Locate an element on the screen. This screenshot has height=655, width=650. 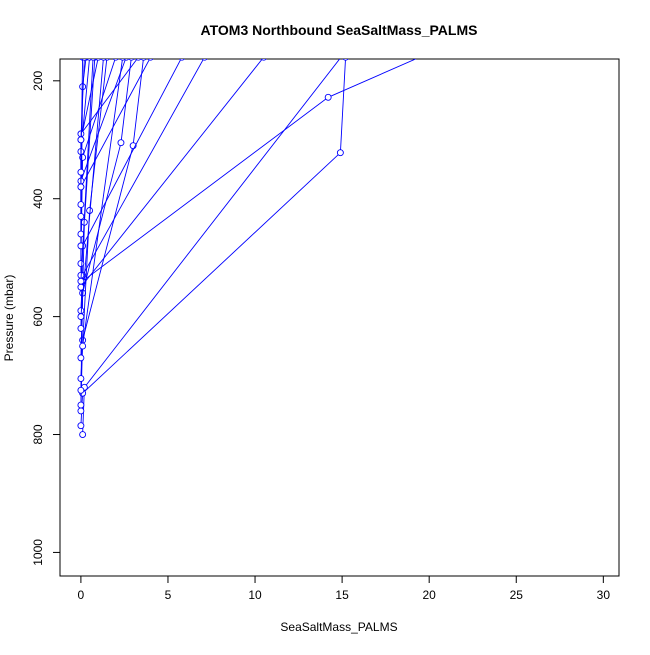
x-axis-label: SeaSaltMass_PALMS is located at coordinates (338, 627).